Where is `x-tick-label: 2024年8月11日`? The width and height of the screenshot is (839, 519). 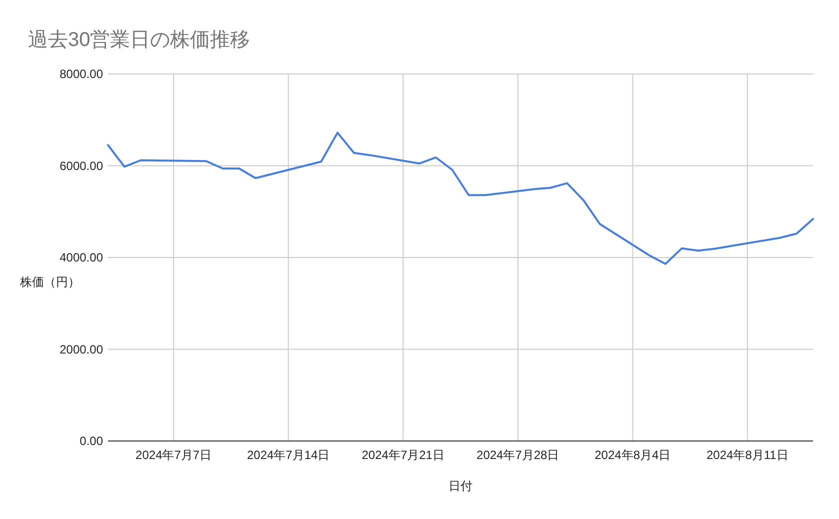 x-tick-label: 2024年8月11日 is located at coordinates (747, 455).